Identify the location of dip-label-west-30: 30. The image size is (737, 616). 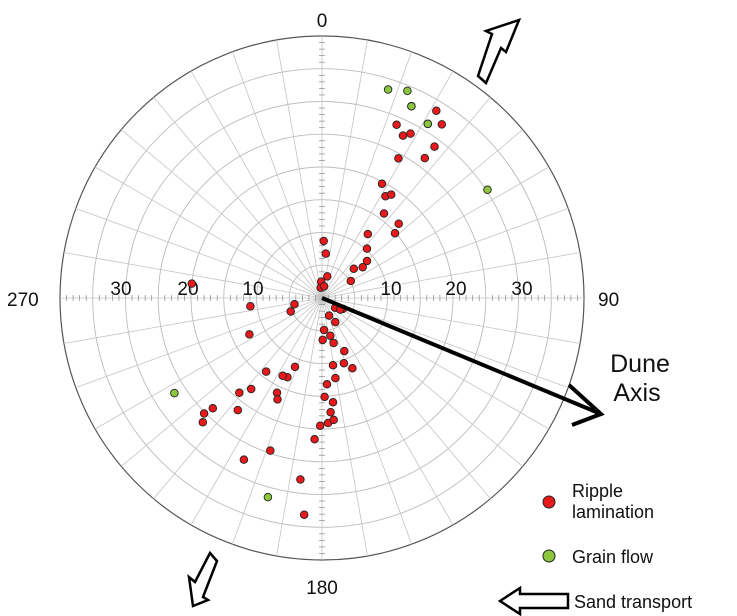
(120, 289).